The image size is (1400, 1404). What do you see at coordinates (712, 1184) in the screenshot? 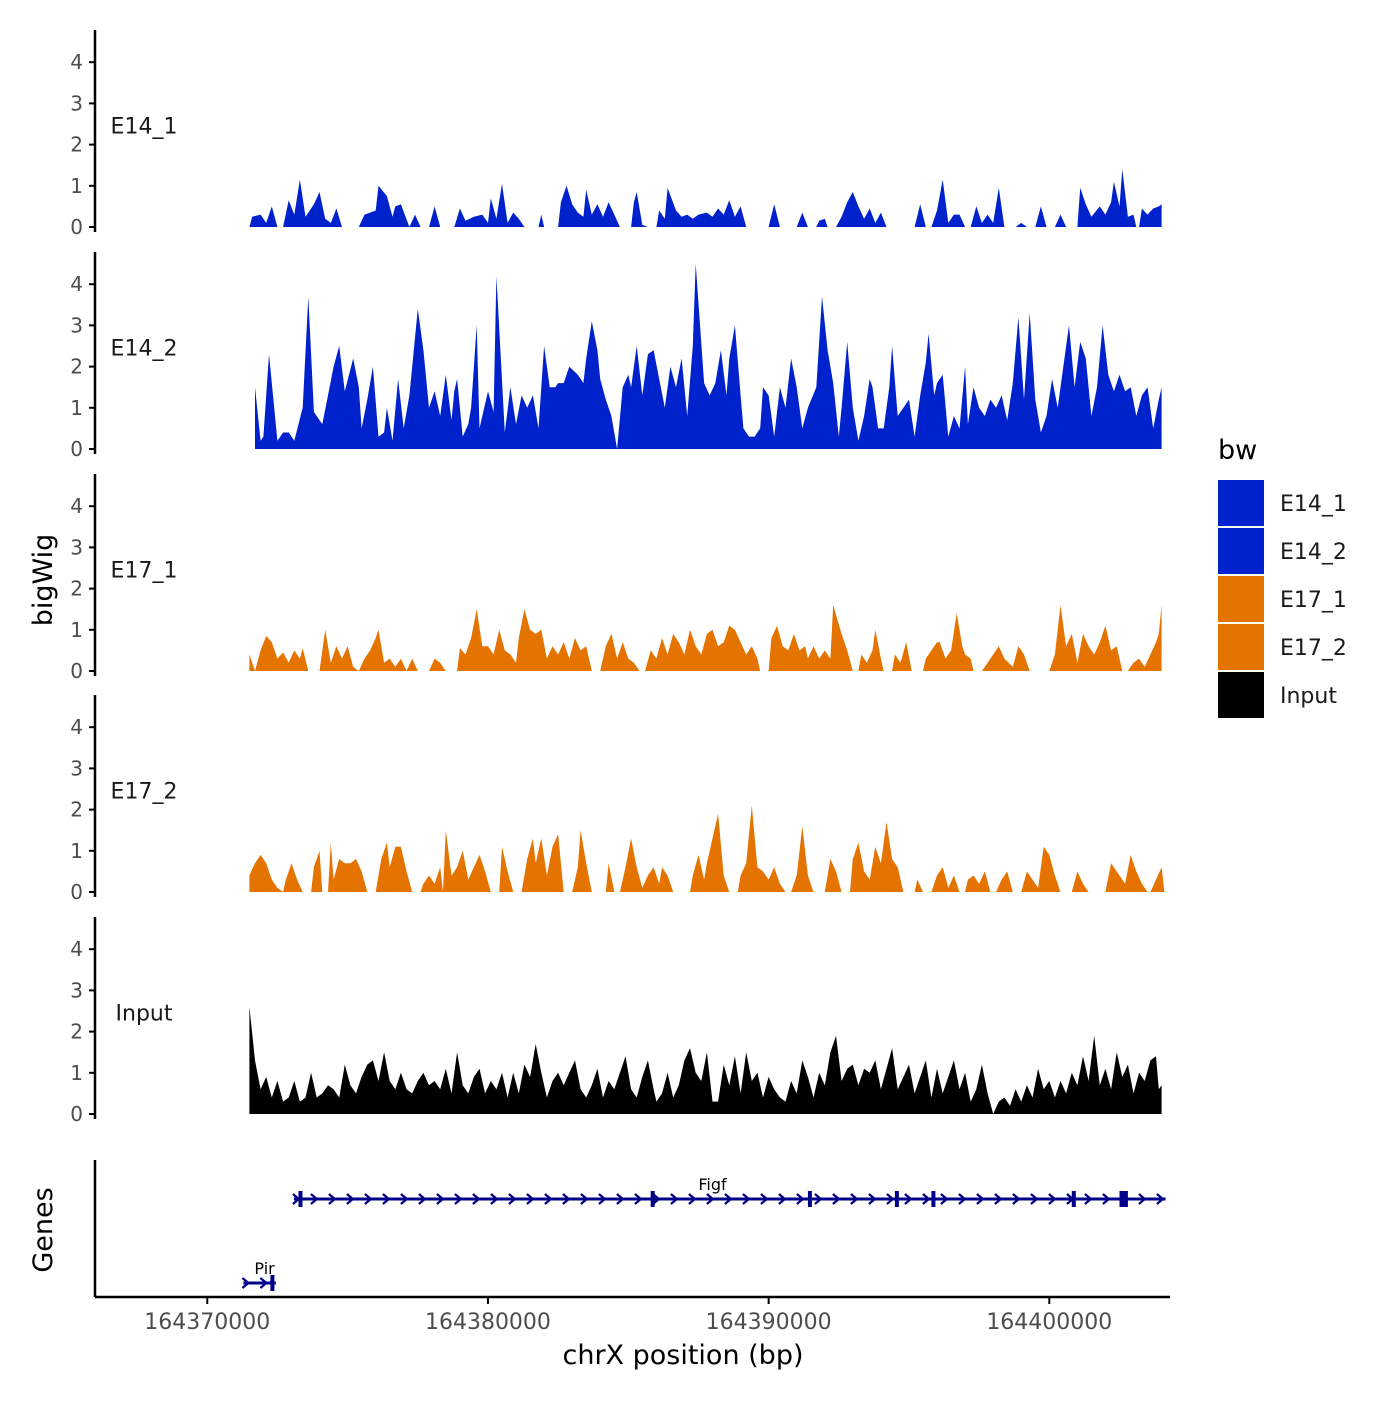
I see `gene-name-label: Figf` at bounding box center [712, 1184].